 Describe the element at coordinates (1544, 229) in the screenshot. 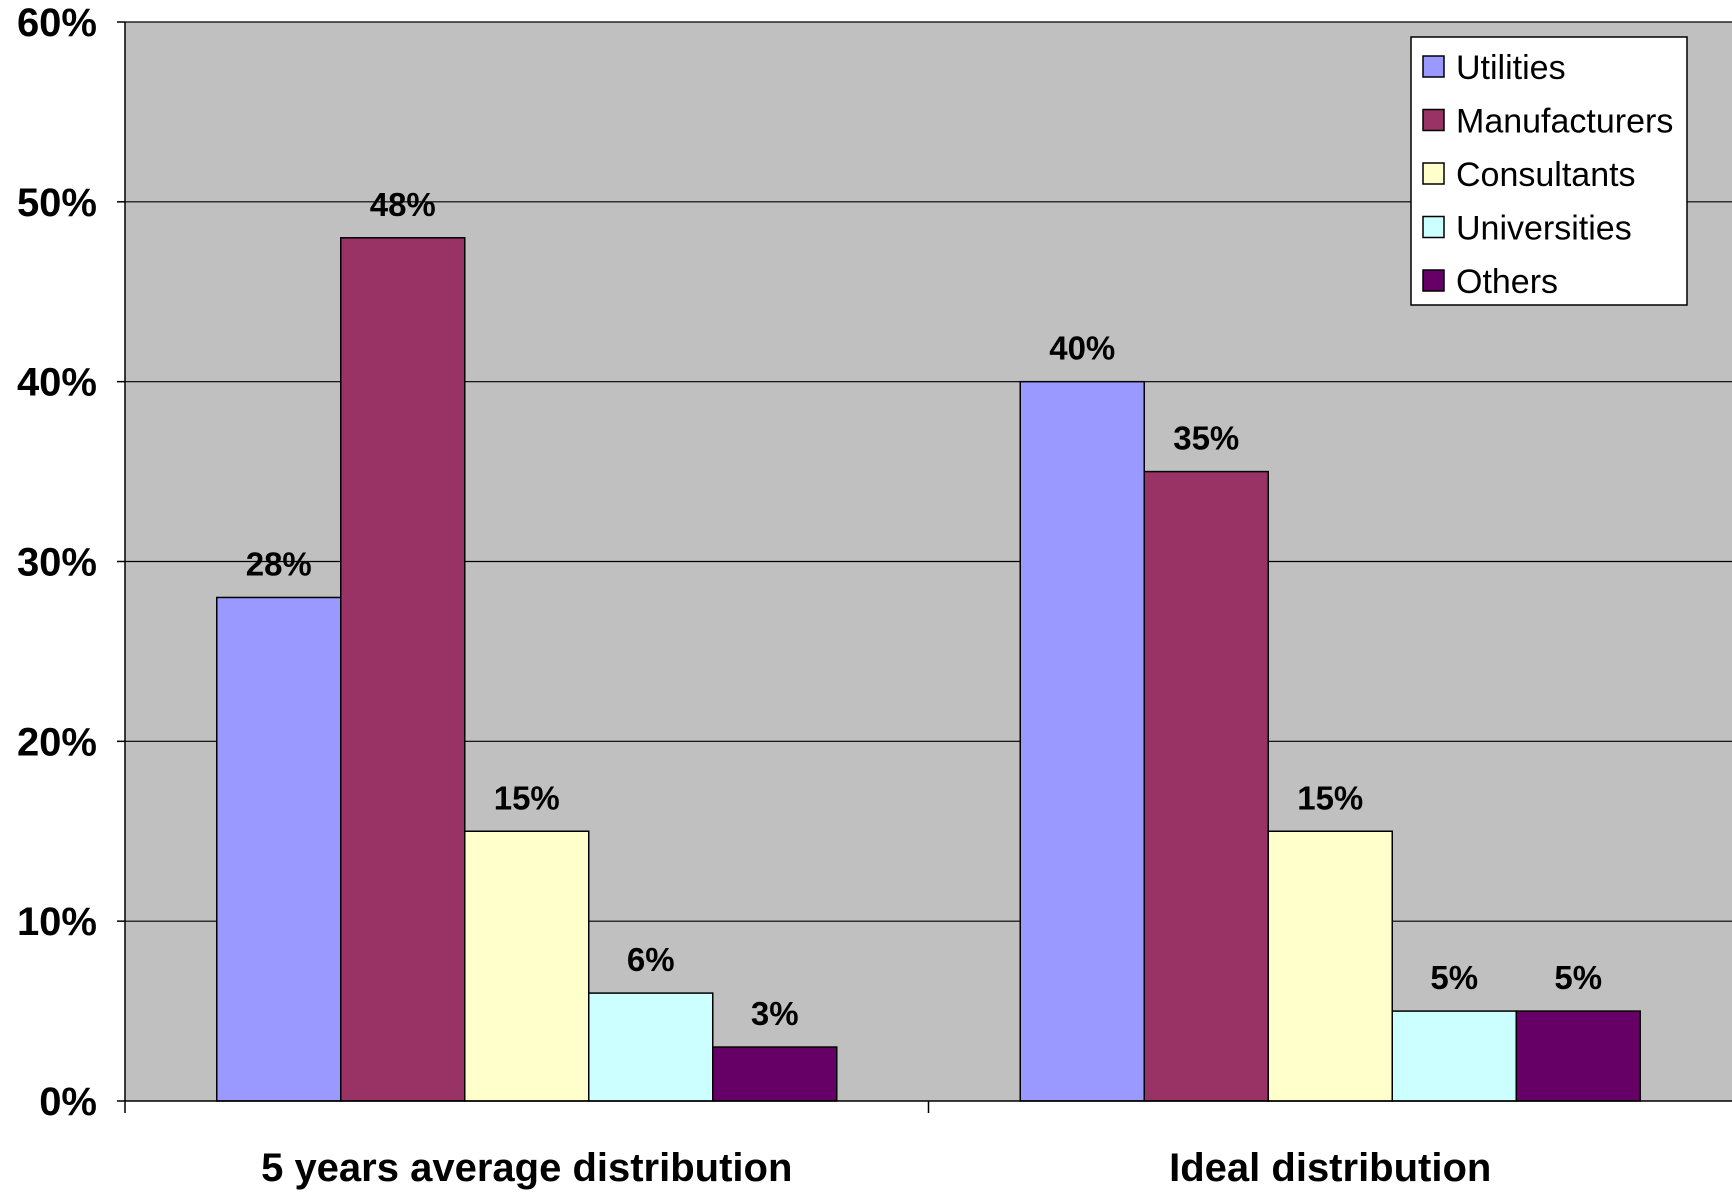

I see `legend-label: Universities` at that location.